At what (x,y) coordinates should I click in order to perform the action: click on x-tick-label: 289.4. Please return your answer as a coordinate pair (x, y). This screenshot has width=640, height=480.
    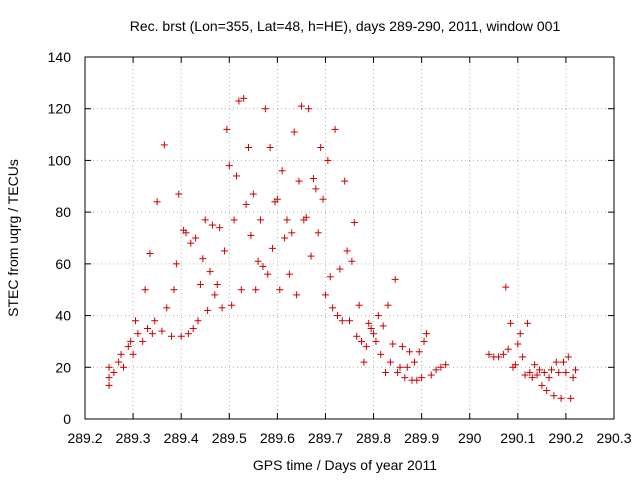
    Looking at the image, I should click on (181, 438).